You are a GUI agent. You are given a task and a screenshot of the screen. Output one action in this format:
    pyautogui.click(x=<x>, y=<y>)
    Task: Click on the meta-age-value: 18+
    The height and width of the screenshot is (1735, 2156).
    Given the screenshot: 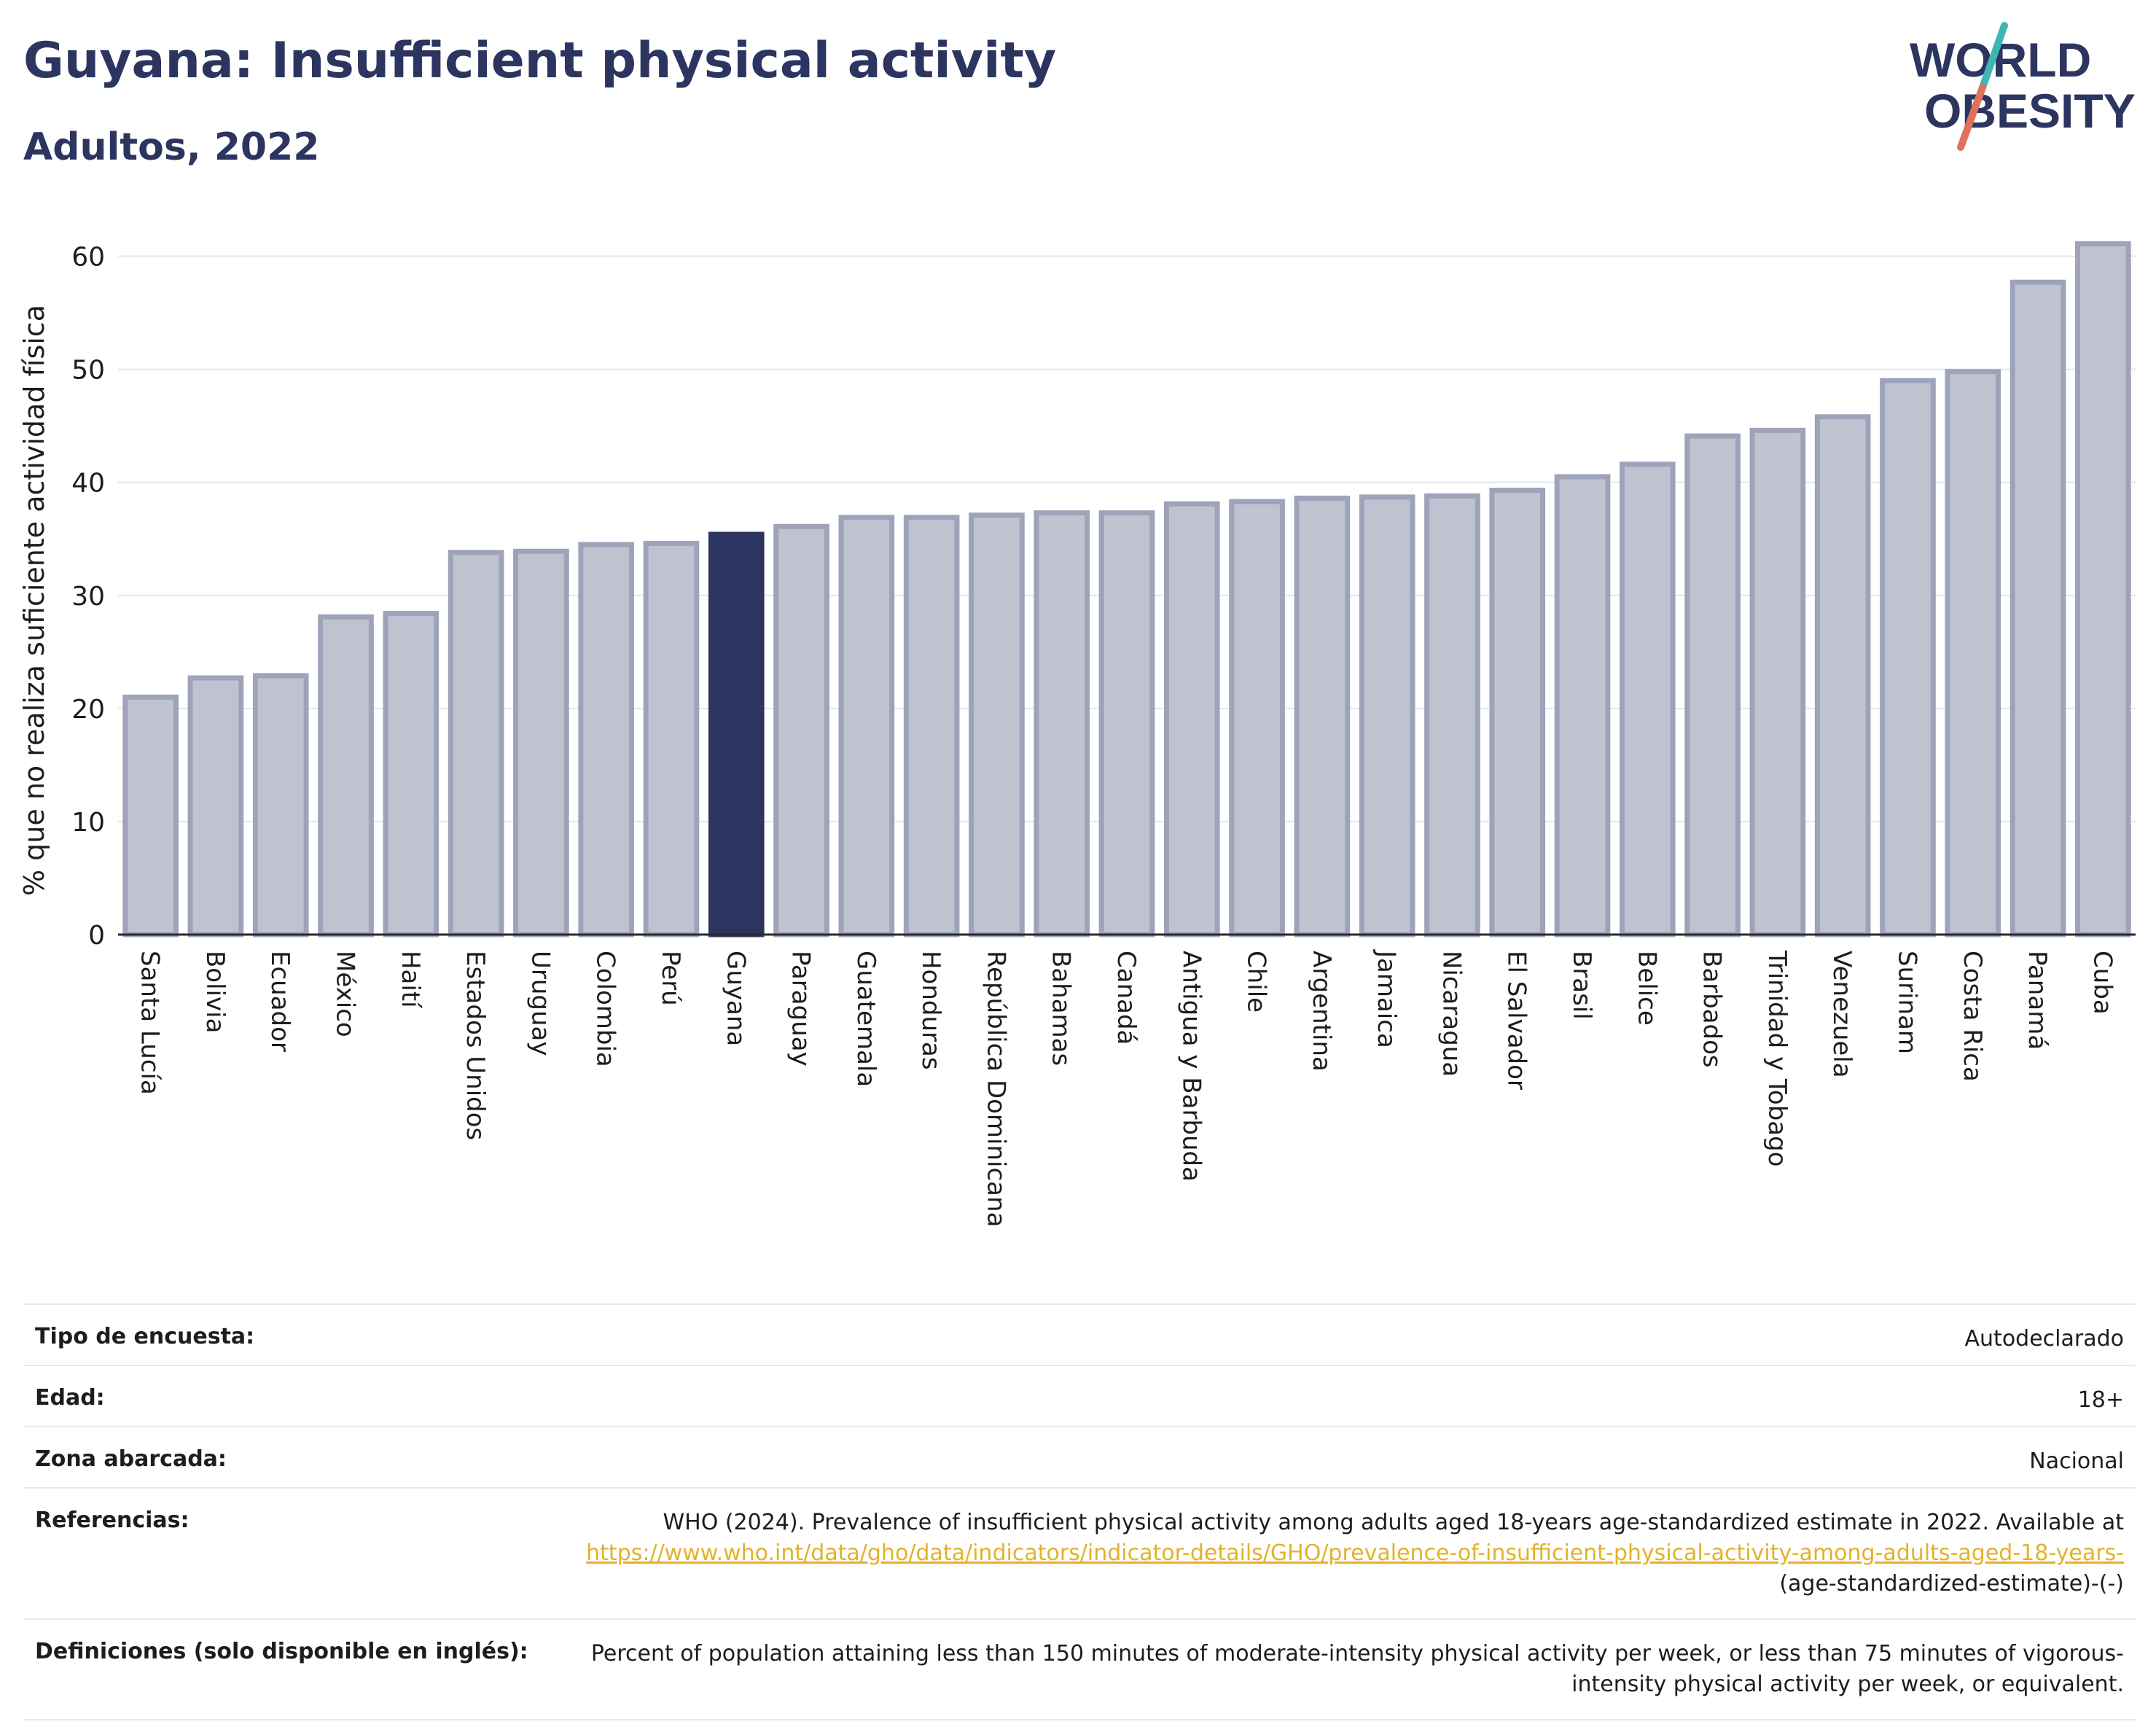 What is the action you would take?
    pyautogui.click(x=2101, y=1400)
    